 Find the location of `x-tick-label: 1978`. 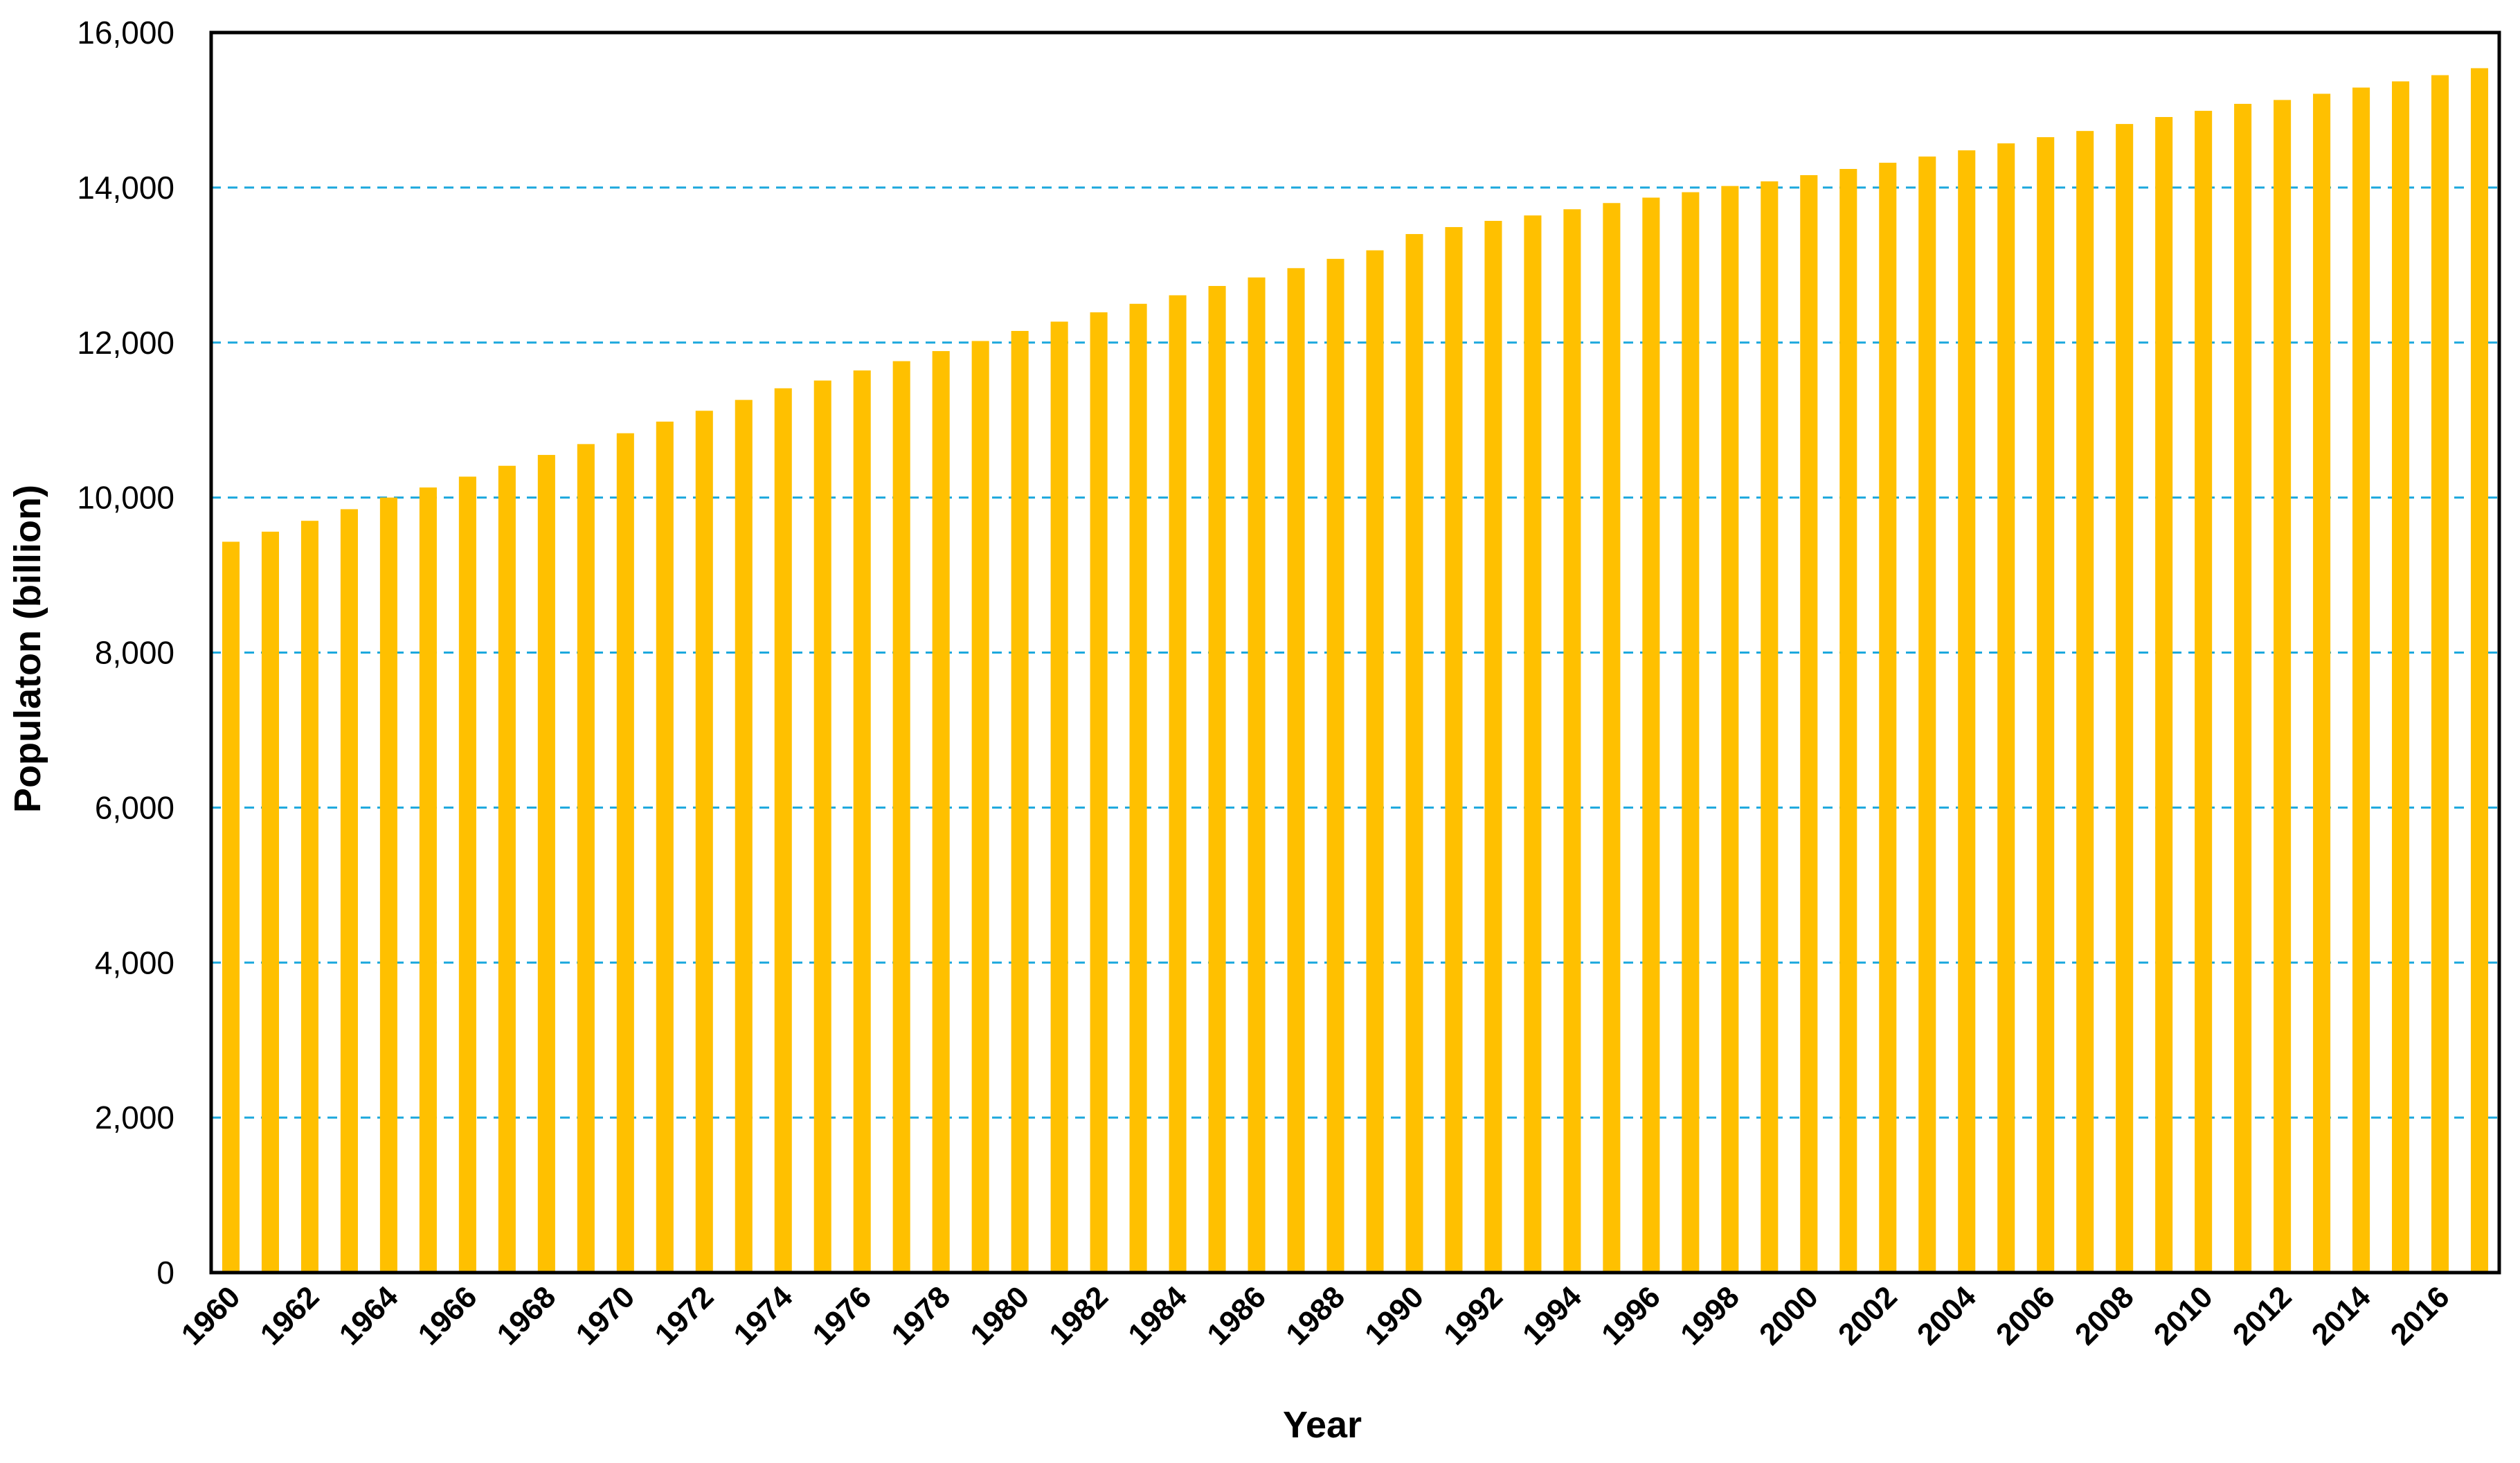

x-tick-label: 1978 is located at coordinates (921, 1316).